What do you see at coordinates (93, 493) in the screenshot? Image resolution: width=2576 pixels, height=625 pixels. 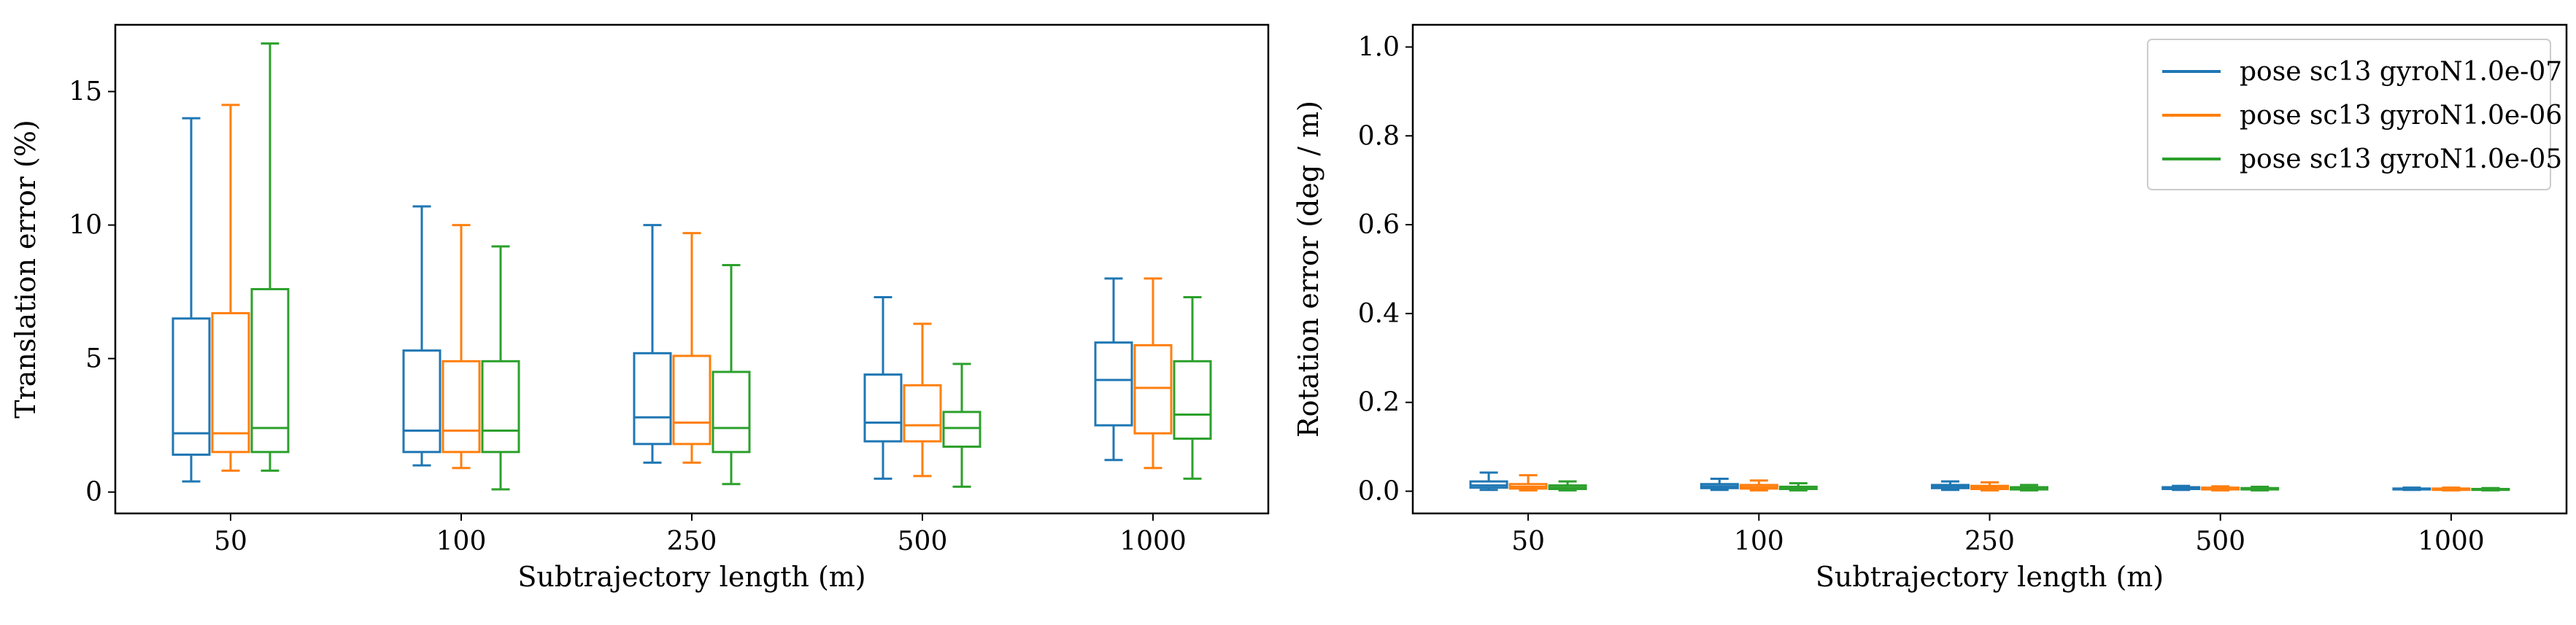 I see `y-tick-label: 0` at bounding box center [93, 493].